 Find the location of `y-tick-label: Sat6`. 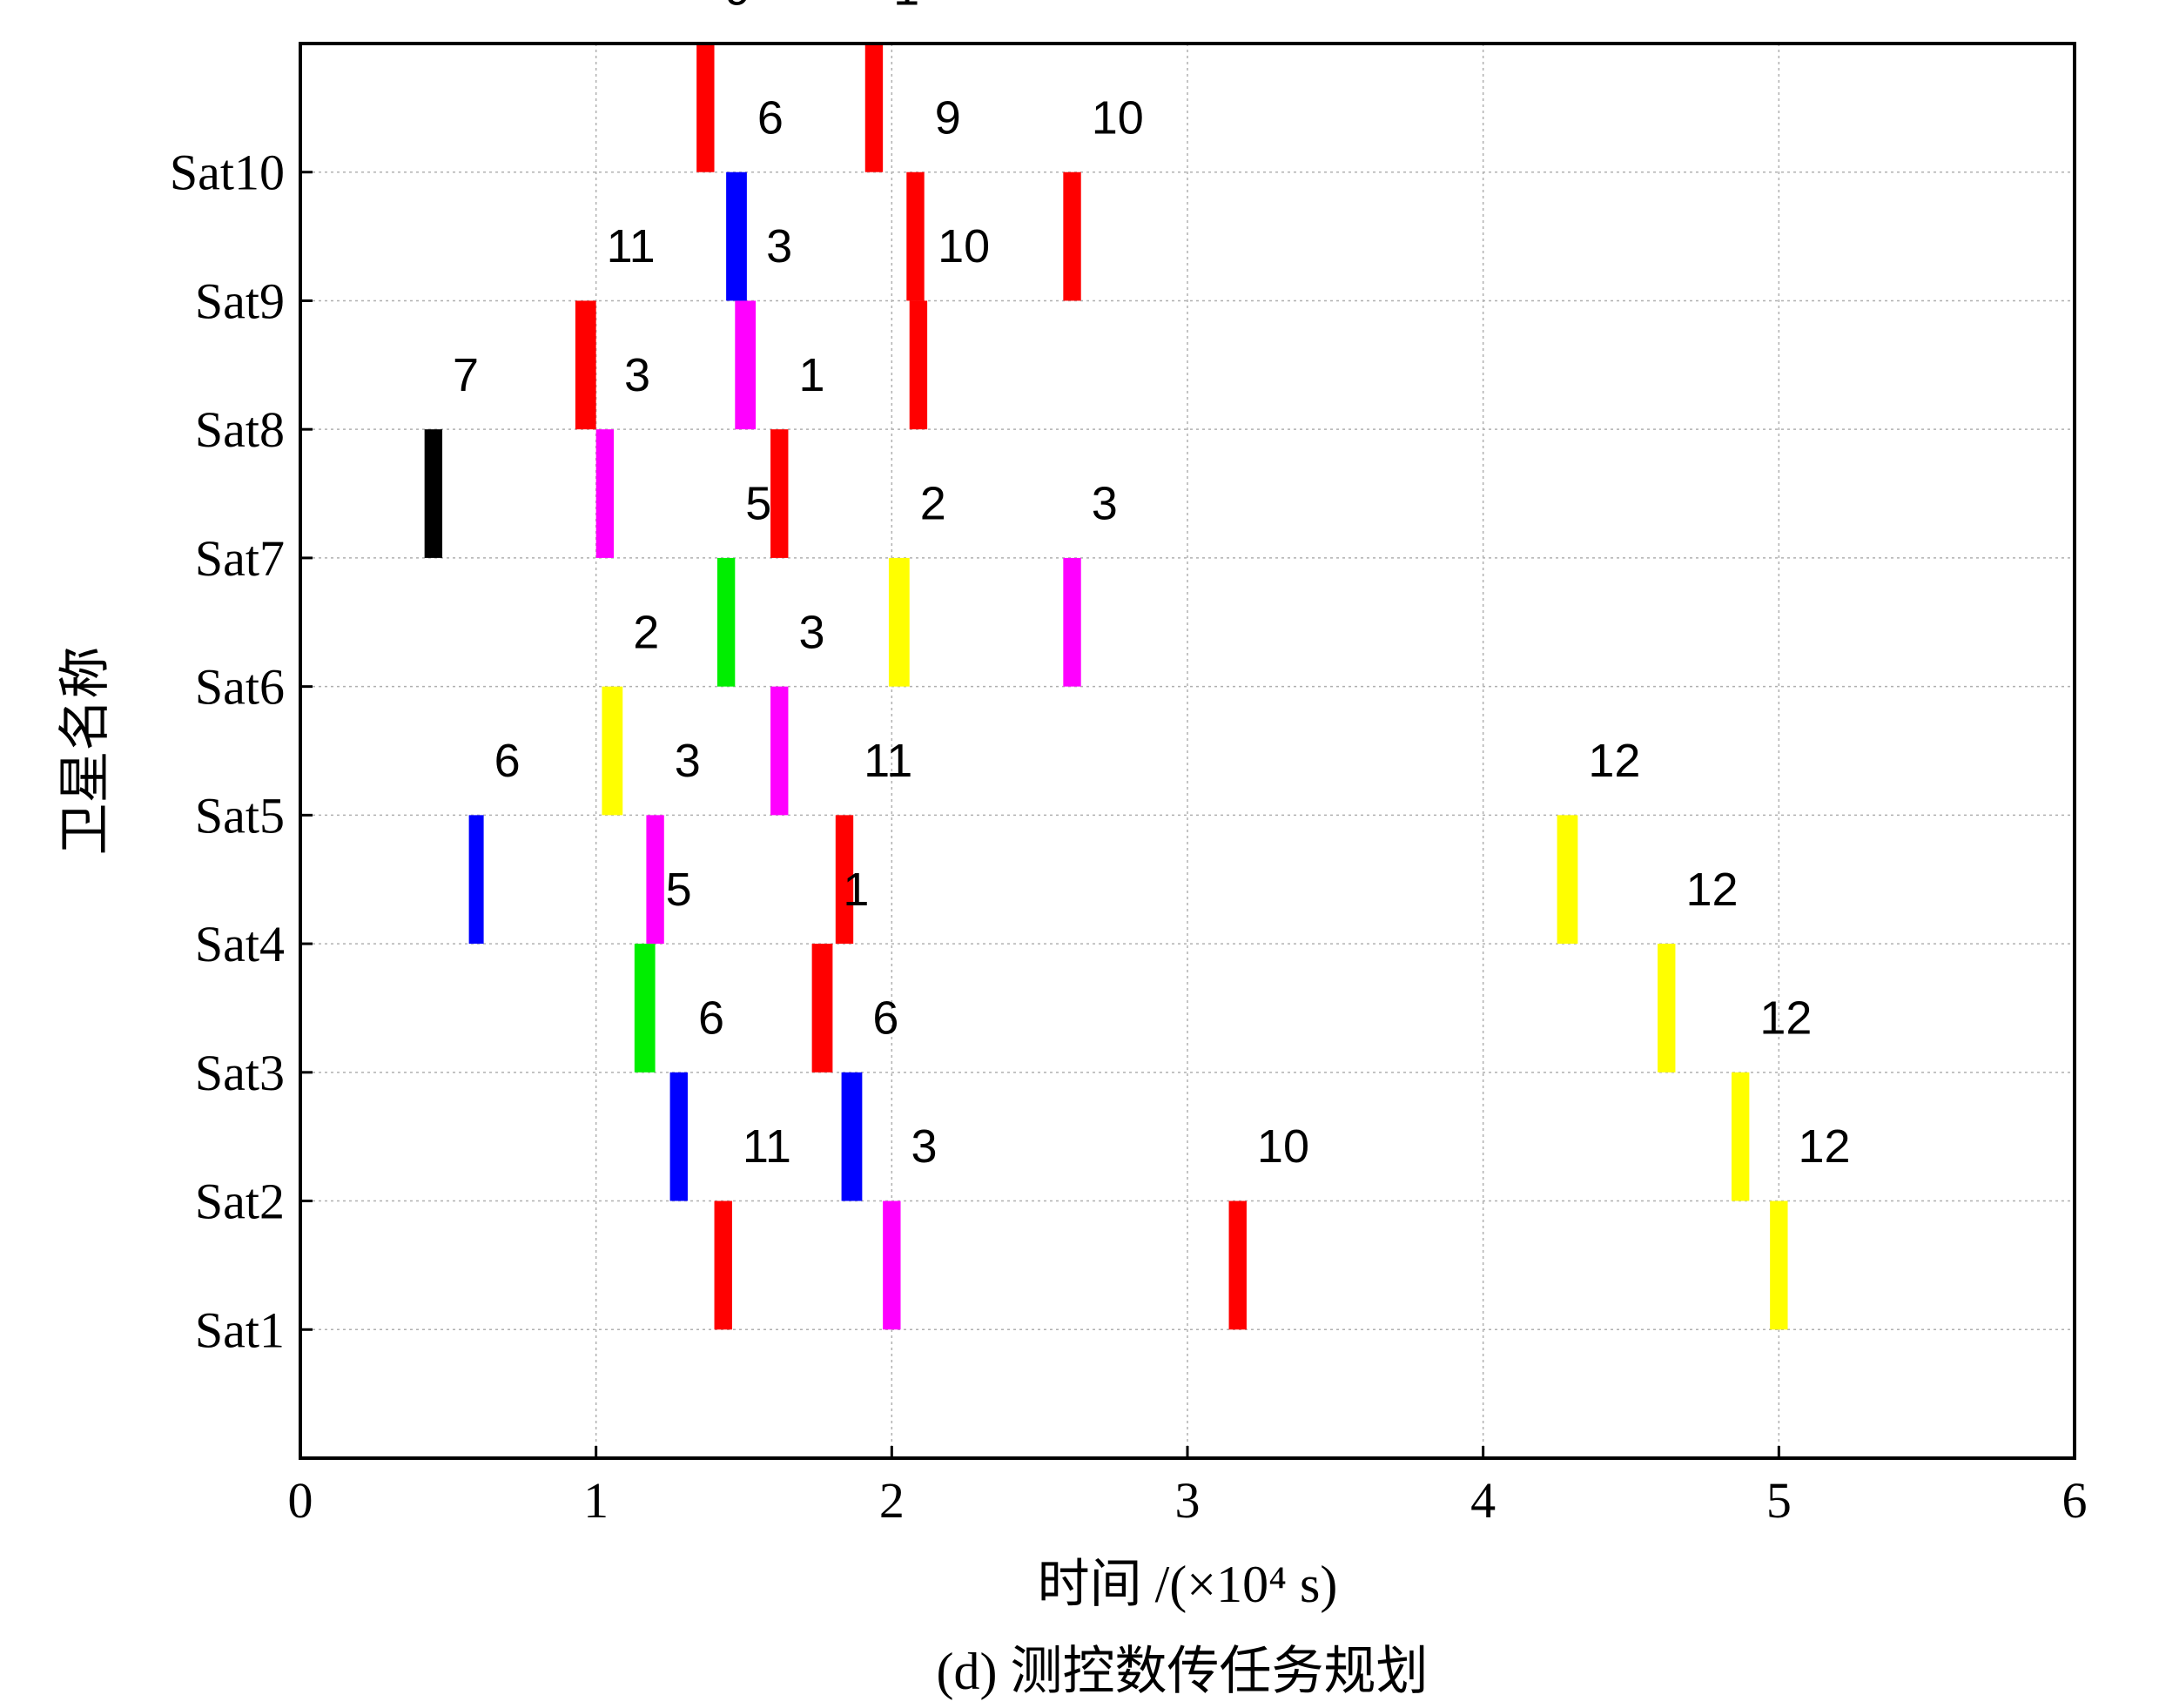

y-tick-label: Sat6 is located at coordinates (240, 687).